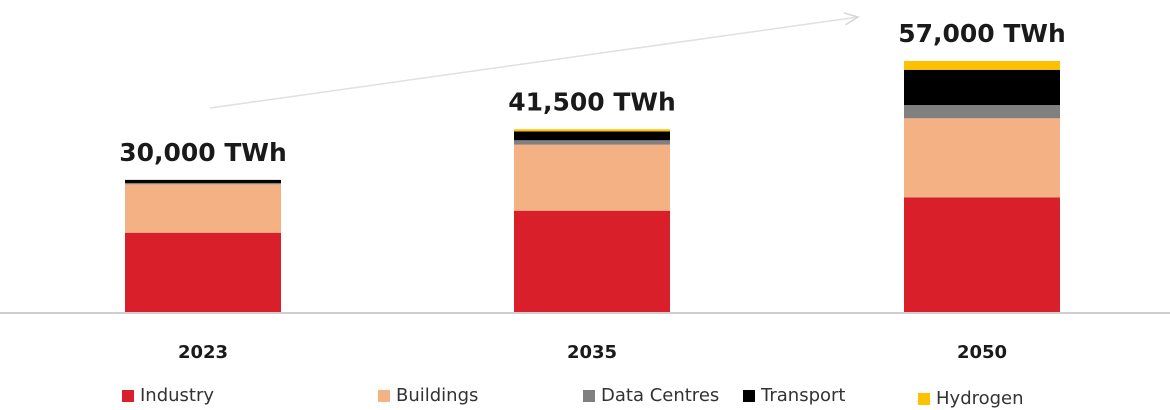 The height and width of the screenshot is (410, 1170). Describe the element at coordinates (982, 352) in the screenshot. I see `x-tick-label: 2050` at that location.